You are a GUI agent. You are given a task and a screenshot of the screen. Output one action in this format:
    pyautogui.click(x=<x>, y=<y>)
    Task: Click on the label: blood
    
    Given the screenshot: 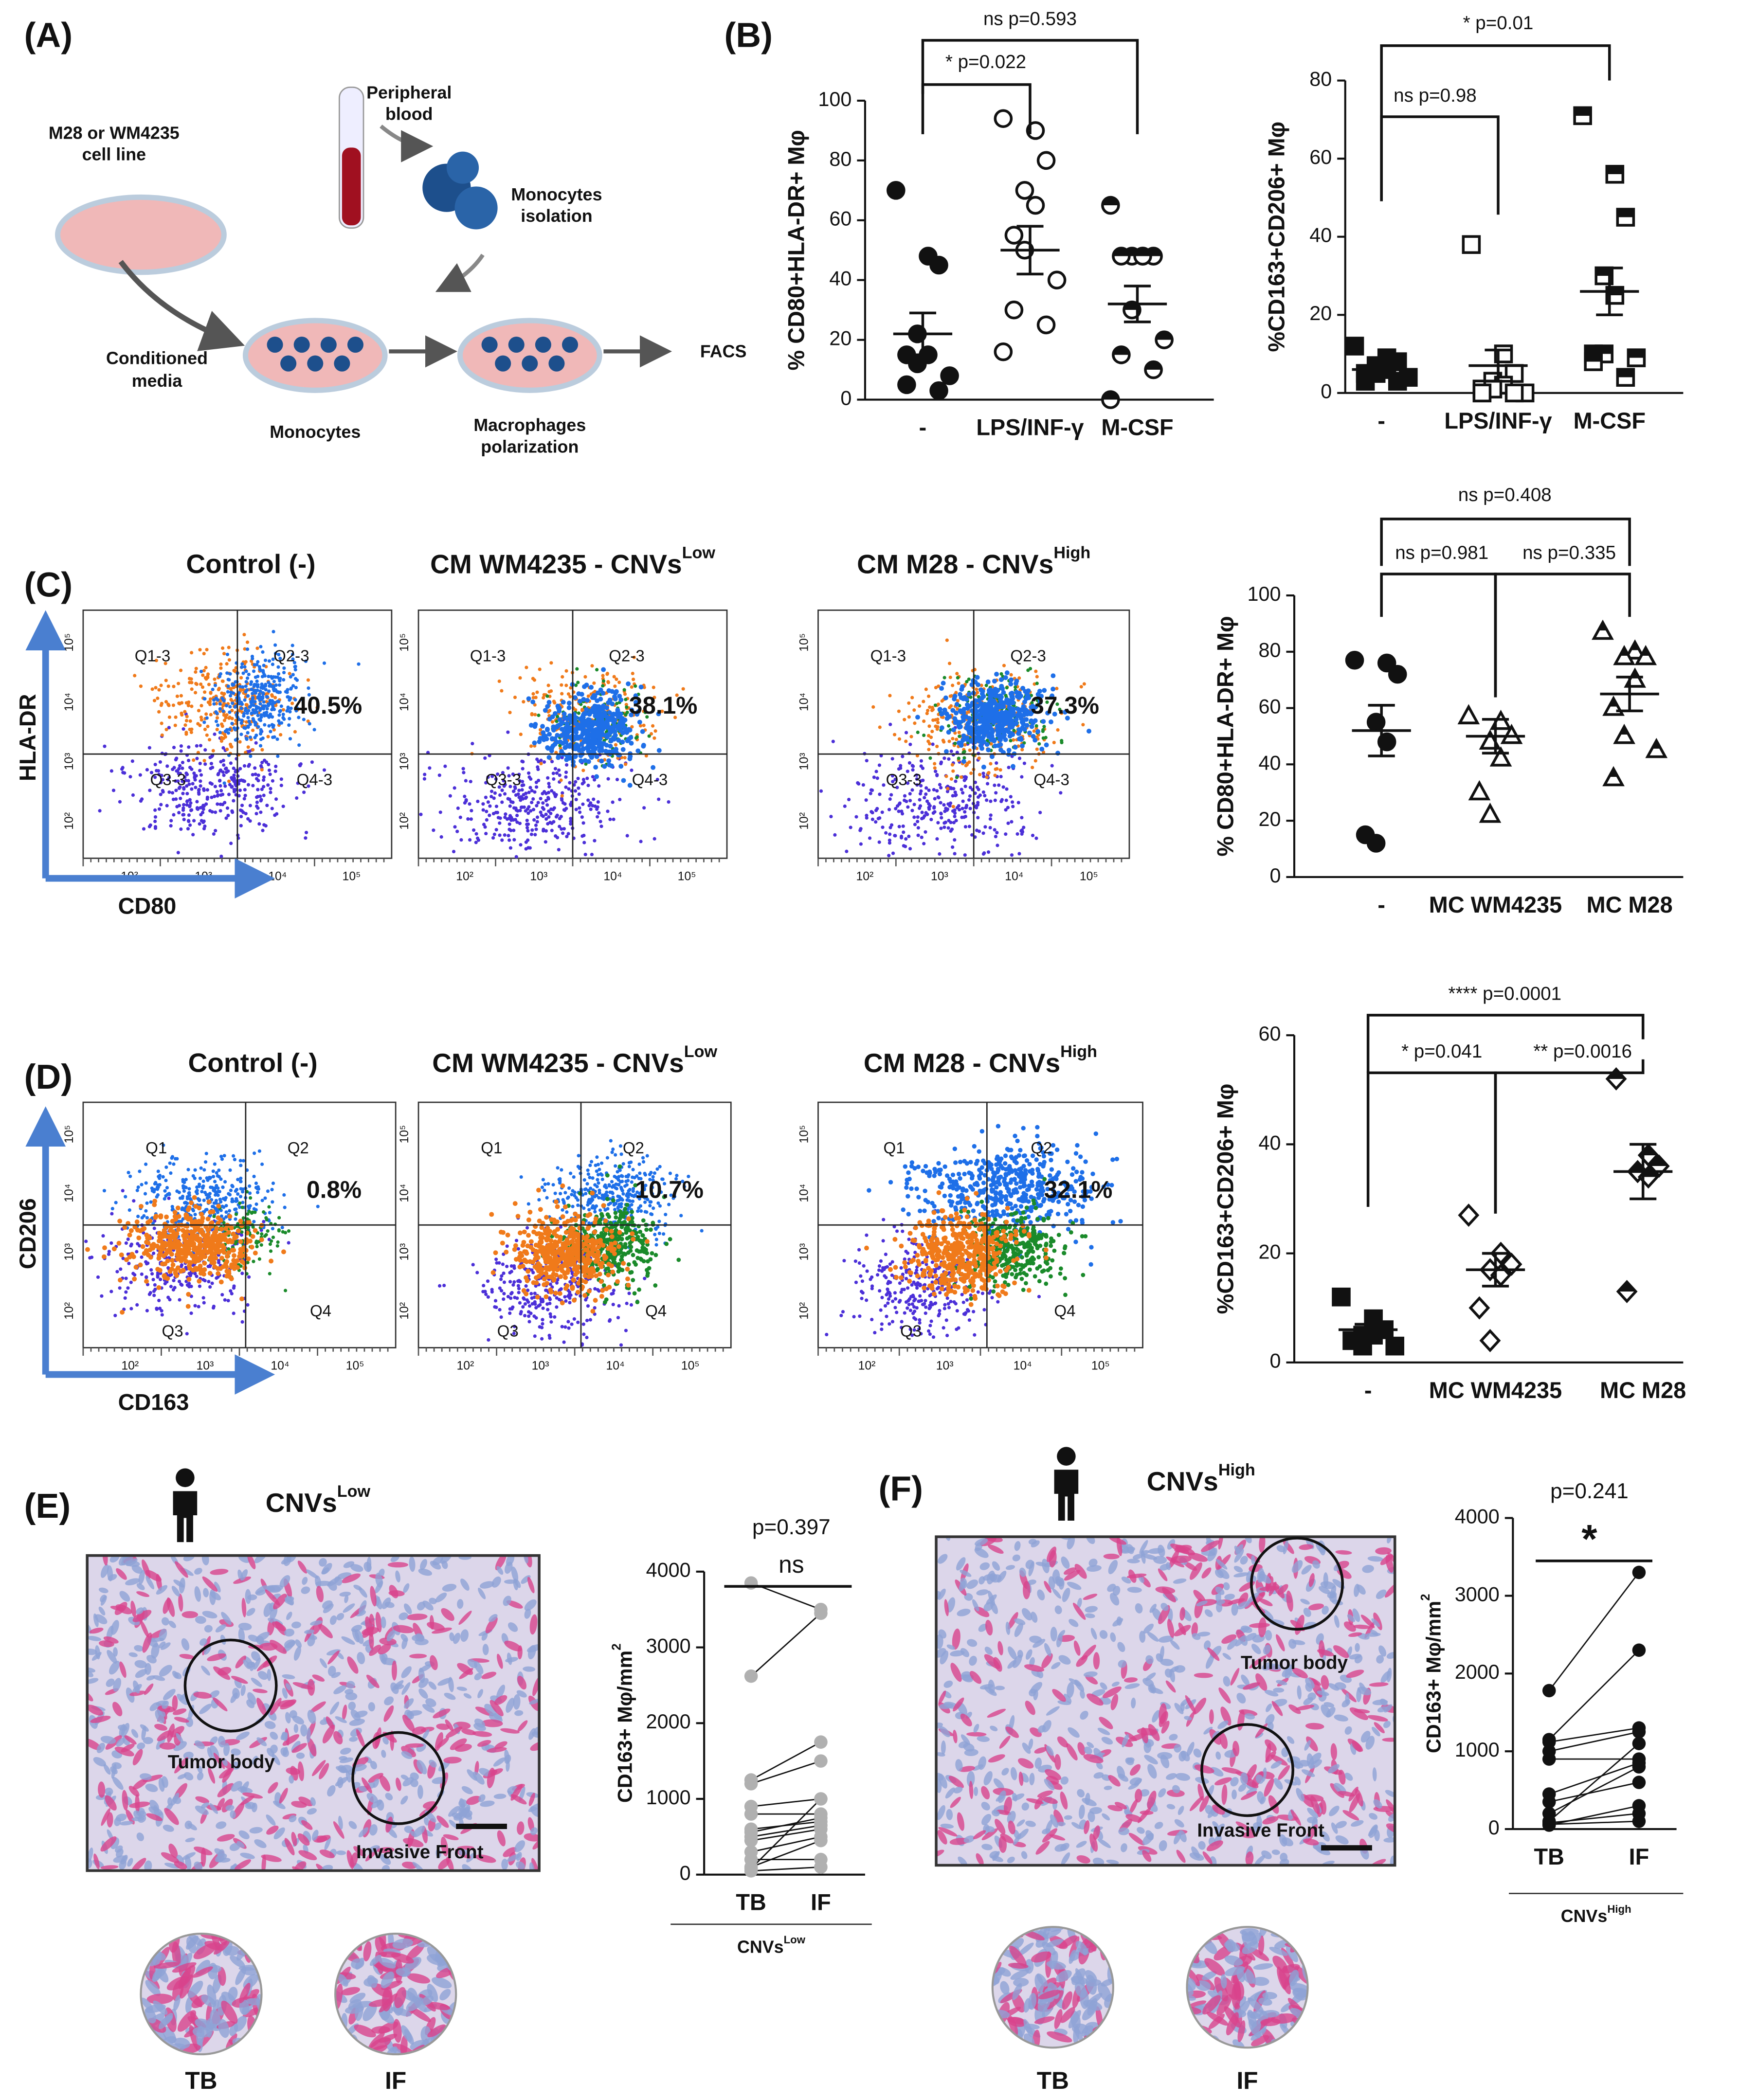 What is the action you would take?
    pyautogui.click(x=409, y=114)
    